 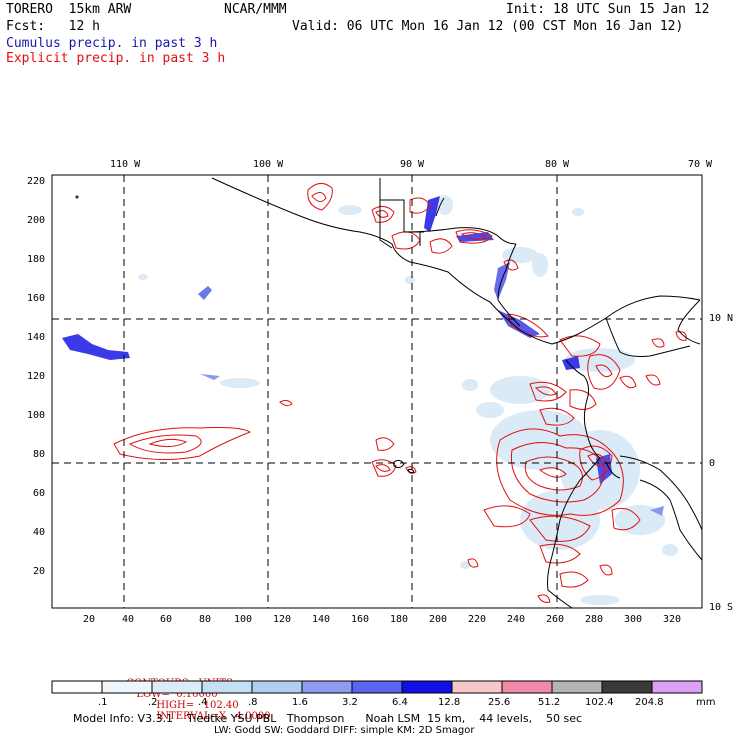 I want to click on y-tick: 20, so click(x=39, y=571).